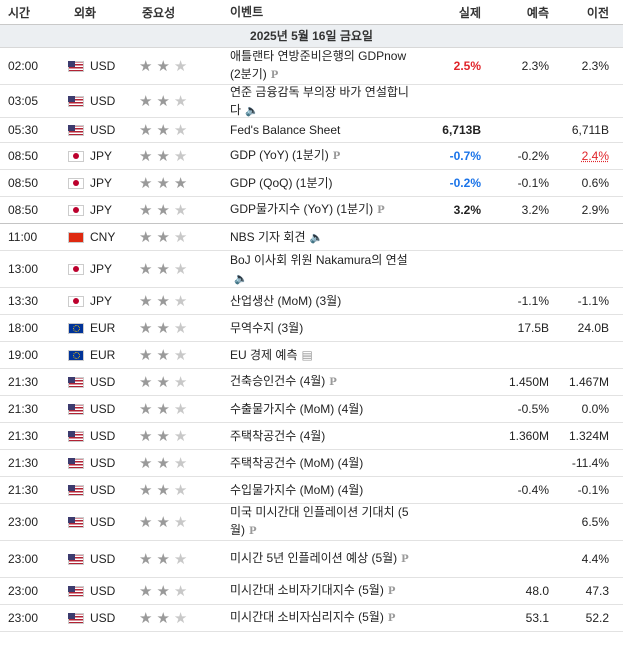  Describe the element at coordinates (319, 521) in the screenshot. I see `event-name: 미국 미시간대 인플레이션 기대치 (5월)` at that location.